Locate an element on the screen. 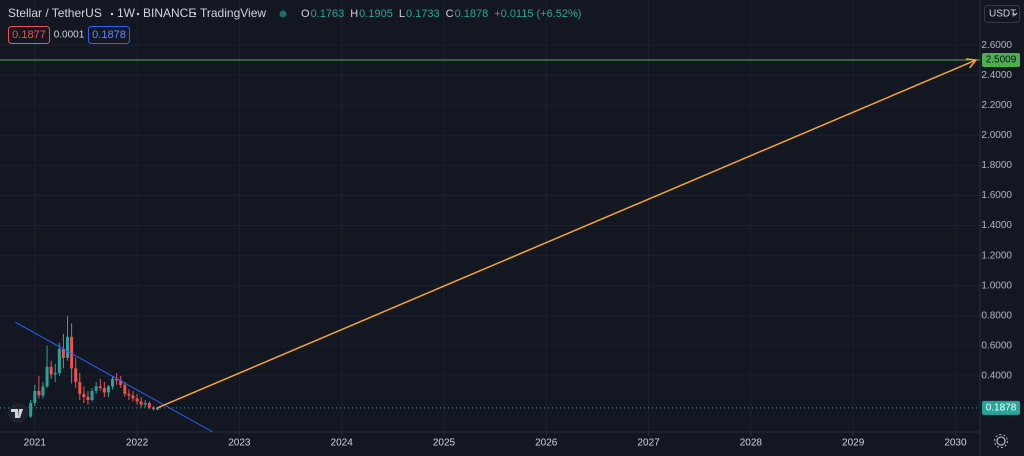  y-tick-label: 0.4000 is located at coordinates (996, 376).